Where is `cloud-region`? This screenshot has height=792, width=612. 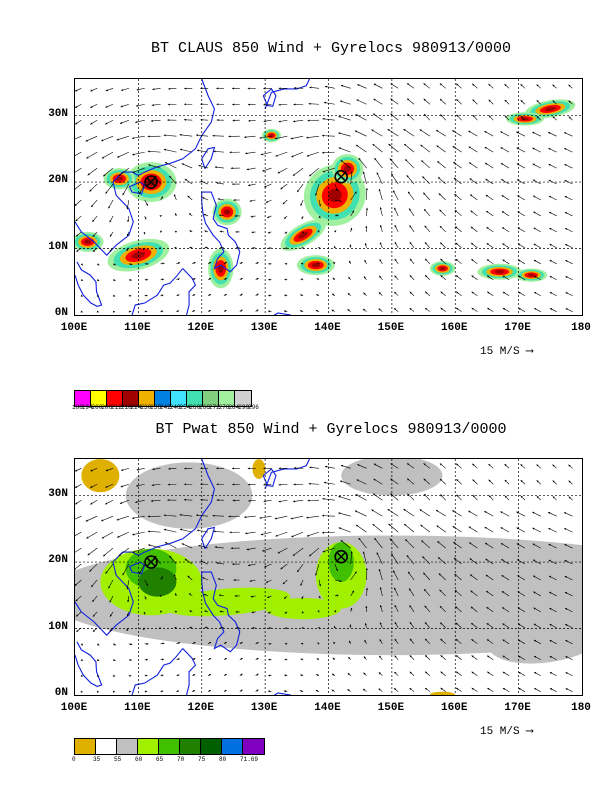
cloud-region is located at coordinates (531, 275).